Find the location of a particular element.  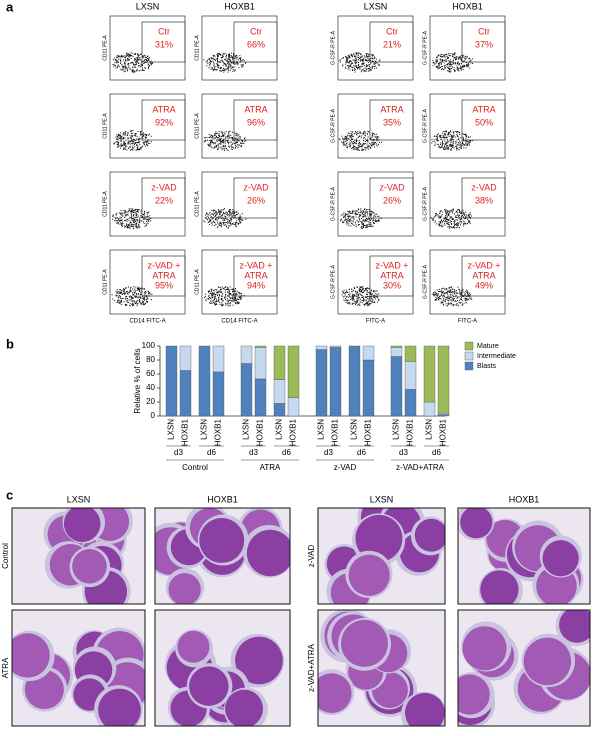

gate-label: 49% is located at coordinates (484, 285).